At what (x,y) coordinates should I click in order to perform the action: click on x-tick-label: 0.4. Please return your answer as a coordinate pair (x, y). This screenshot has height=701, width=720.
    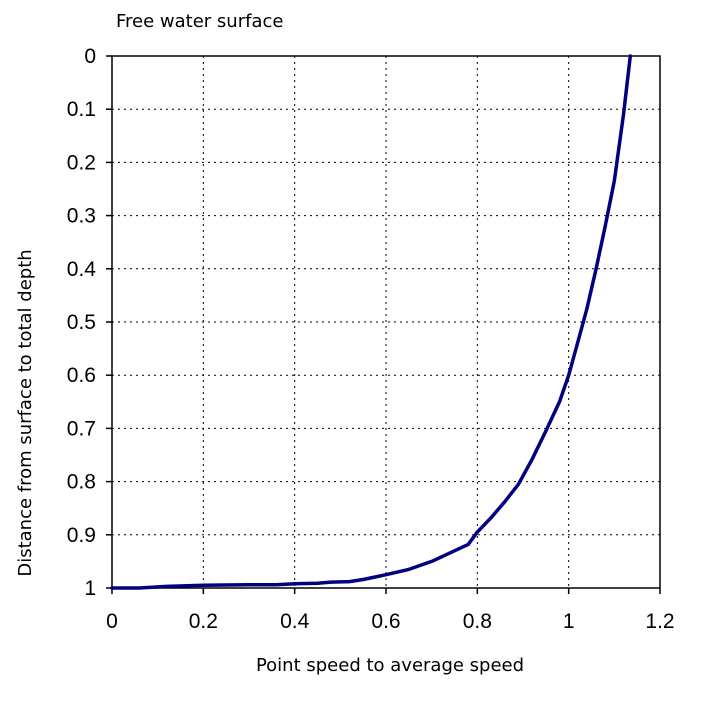
    Looking at the image, I should click on (295, 621).